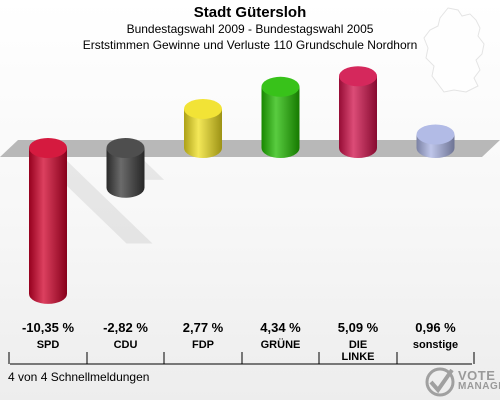  Describe the element at coordinates (435, 141) in the screenshot. I see `bar-sonstige` at that location.